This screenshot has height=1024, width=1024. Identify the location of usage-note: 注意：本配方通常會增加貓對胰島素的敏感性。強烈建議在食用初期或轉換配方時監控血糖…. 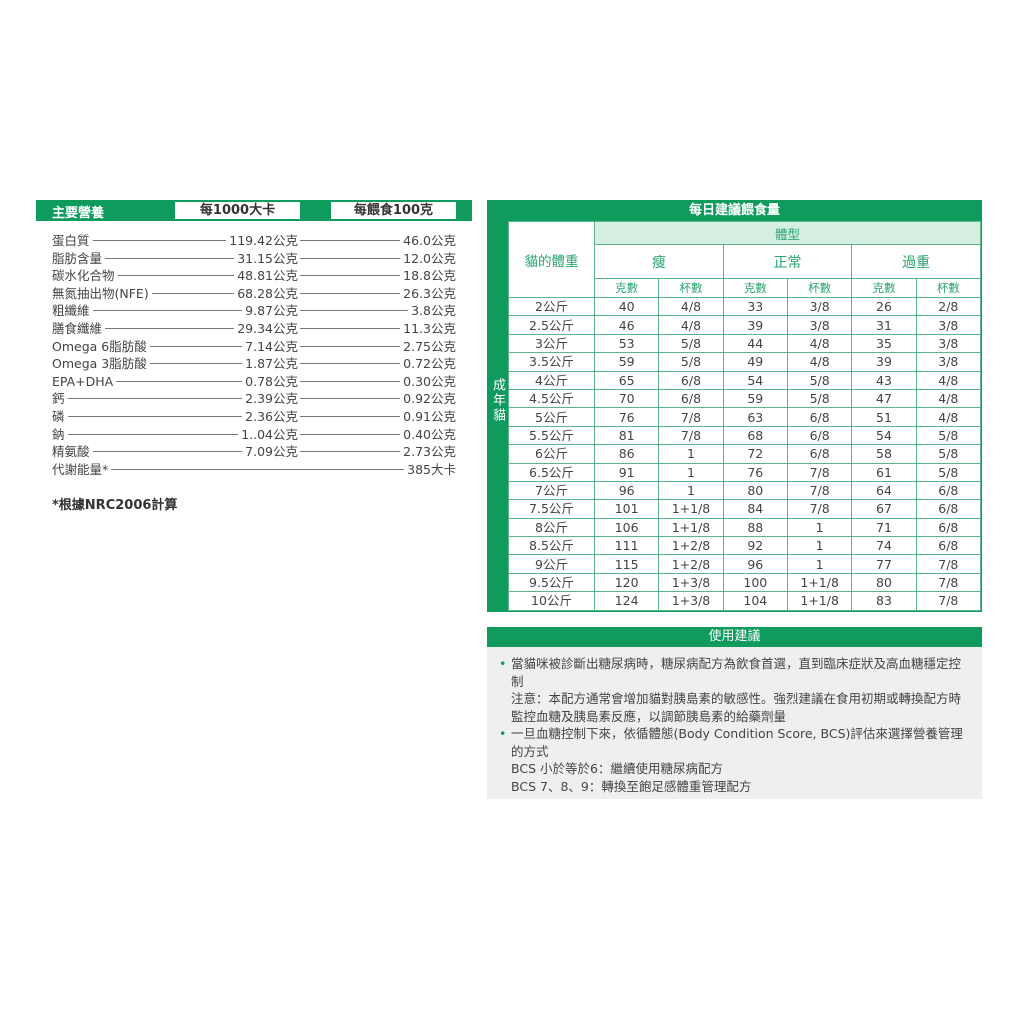
(736, 707).